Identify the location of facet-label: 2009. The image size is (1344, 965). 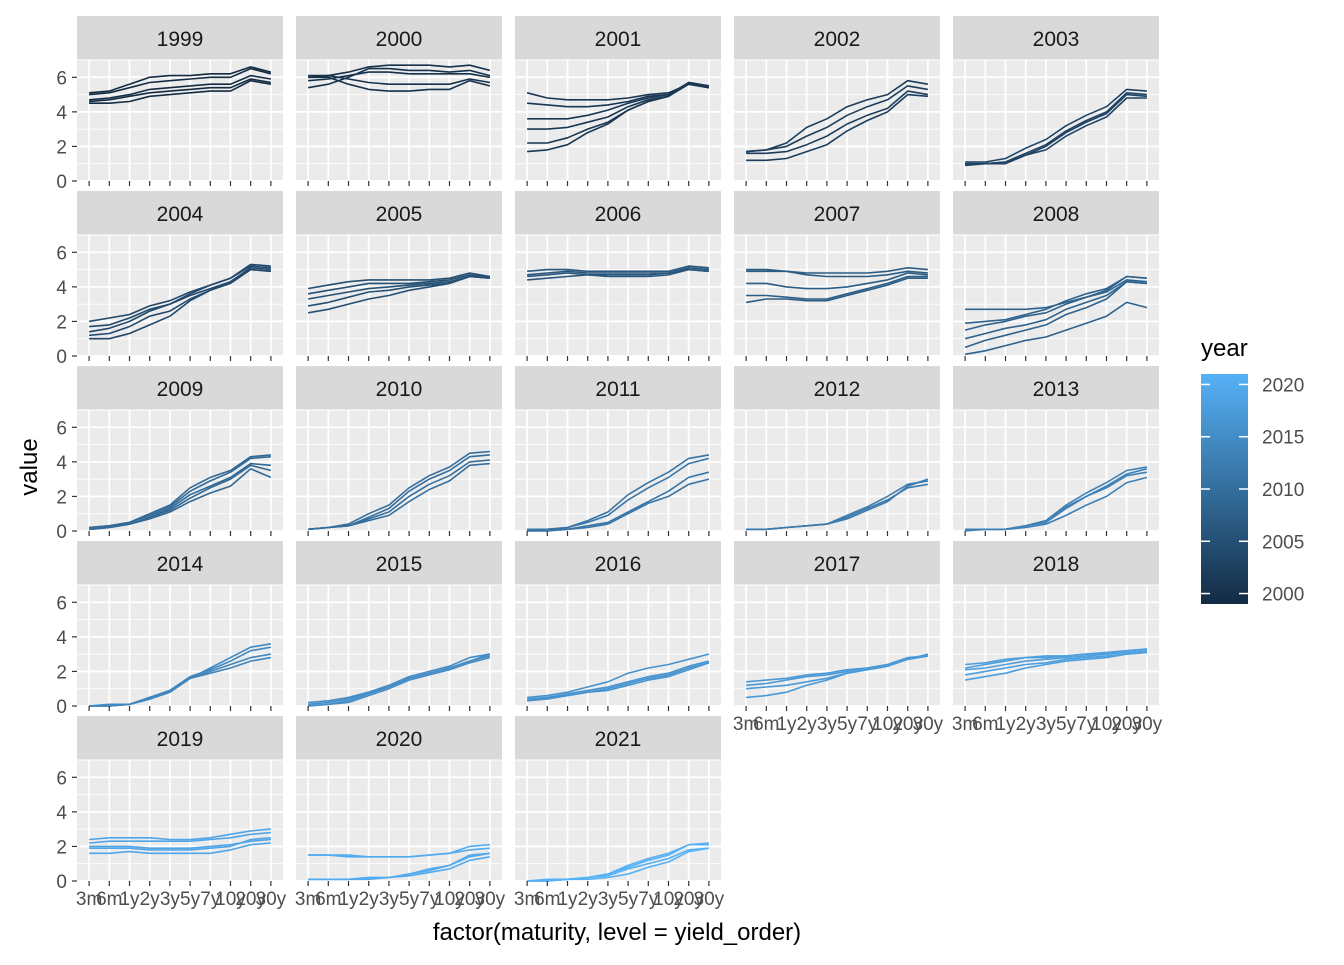
(180, 389).